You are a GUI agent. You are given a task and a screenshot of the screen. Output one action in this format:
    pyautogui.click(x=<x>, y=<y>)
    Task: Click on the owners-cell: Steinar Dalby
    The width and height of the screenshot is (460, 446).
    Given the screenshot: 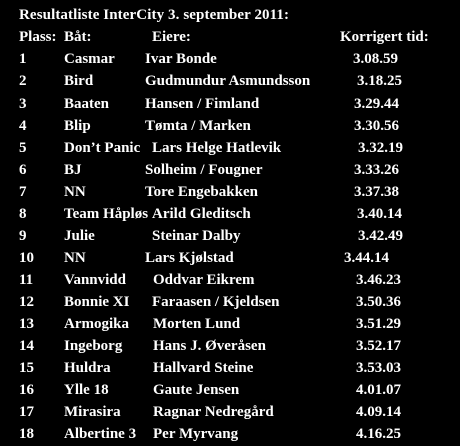 What is the action you would take?
    pyautogui.click(x=196, y=236)
    